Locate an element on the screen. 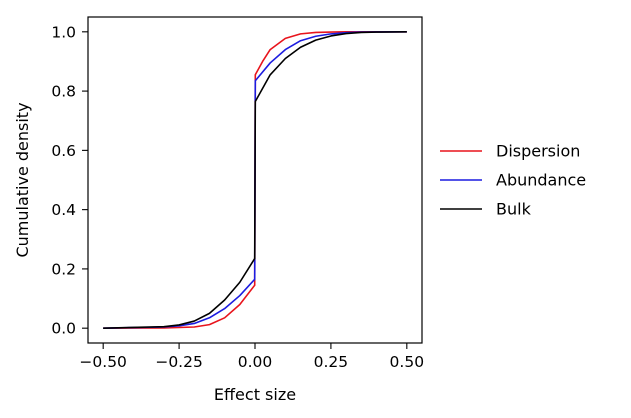 The image size is (631, 418). y-tick-label: 1.0 is located at coordinates (63, 32).